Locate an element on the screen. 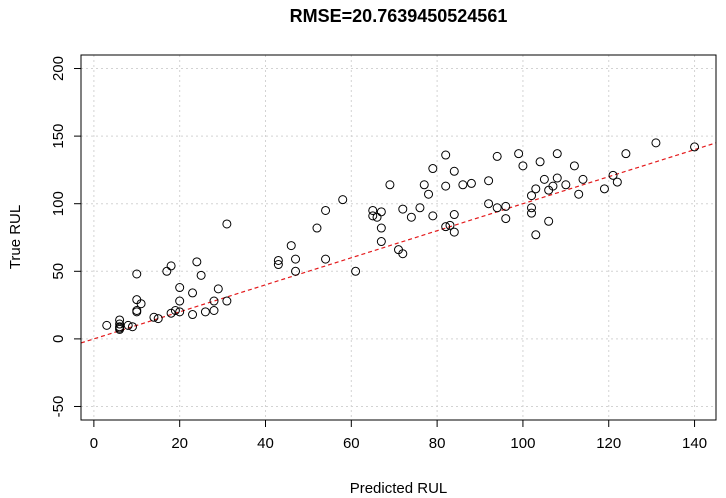 Image resolution: width=726 pixels, height=498 pixels. x-tick-label: 0 is located at coordinates (94, 443).